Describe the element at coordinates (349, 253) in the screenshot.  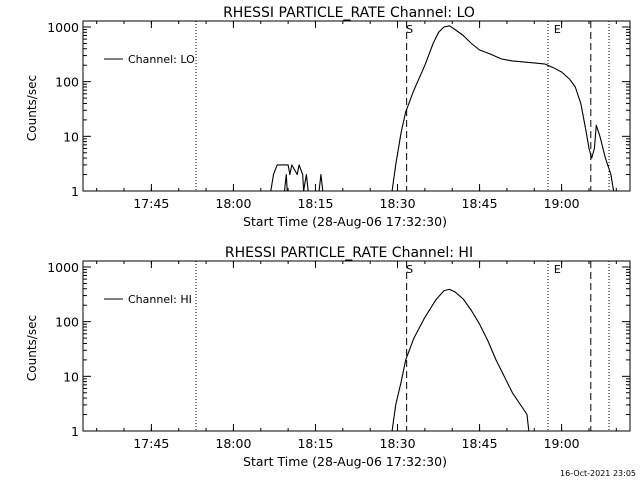
I see `chart-title: RHESSI PARTICLE_RATE Channel: HI` at that location.